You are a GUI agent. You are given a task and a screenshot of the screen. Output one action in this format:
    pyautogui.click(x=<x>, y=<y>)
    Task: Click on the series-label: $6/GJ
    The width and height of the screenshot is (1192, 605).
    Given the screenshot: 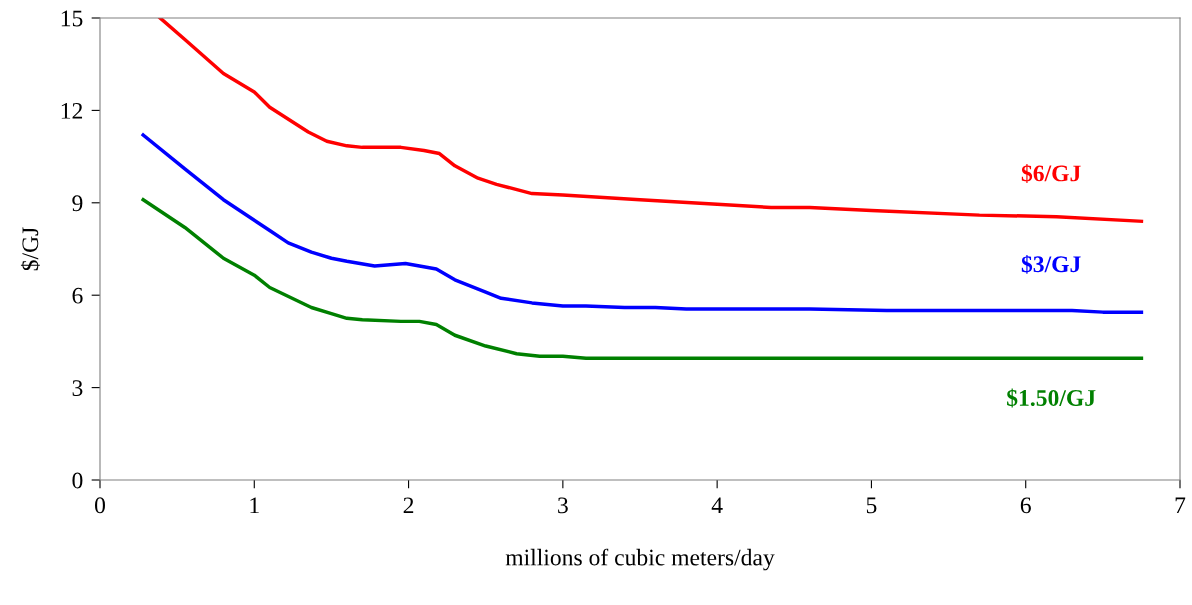 What is the action you would take?
    pyautogui.click(x=1051, y=173)
    